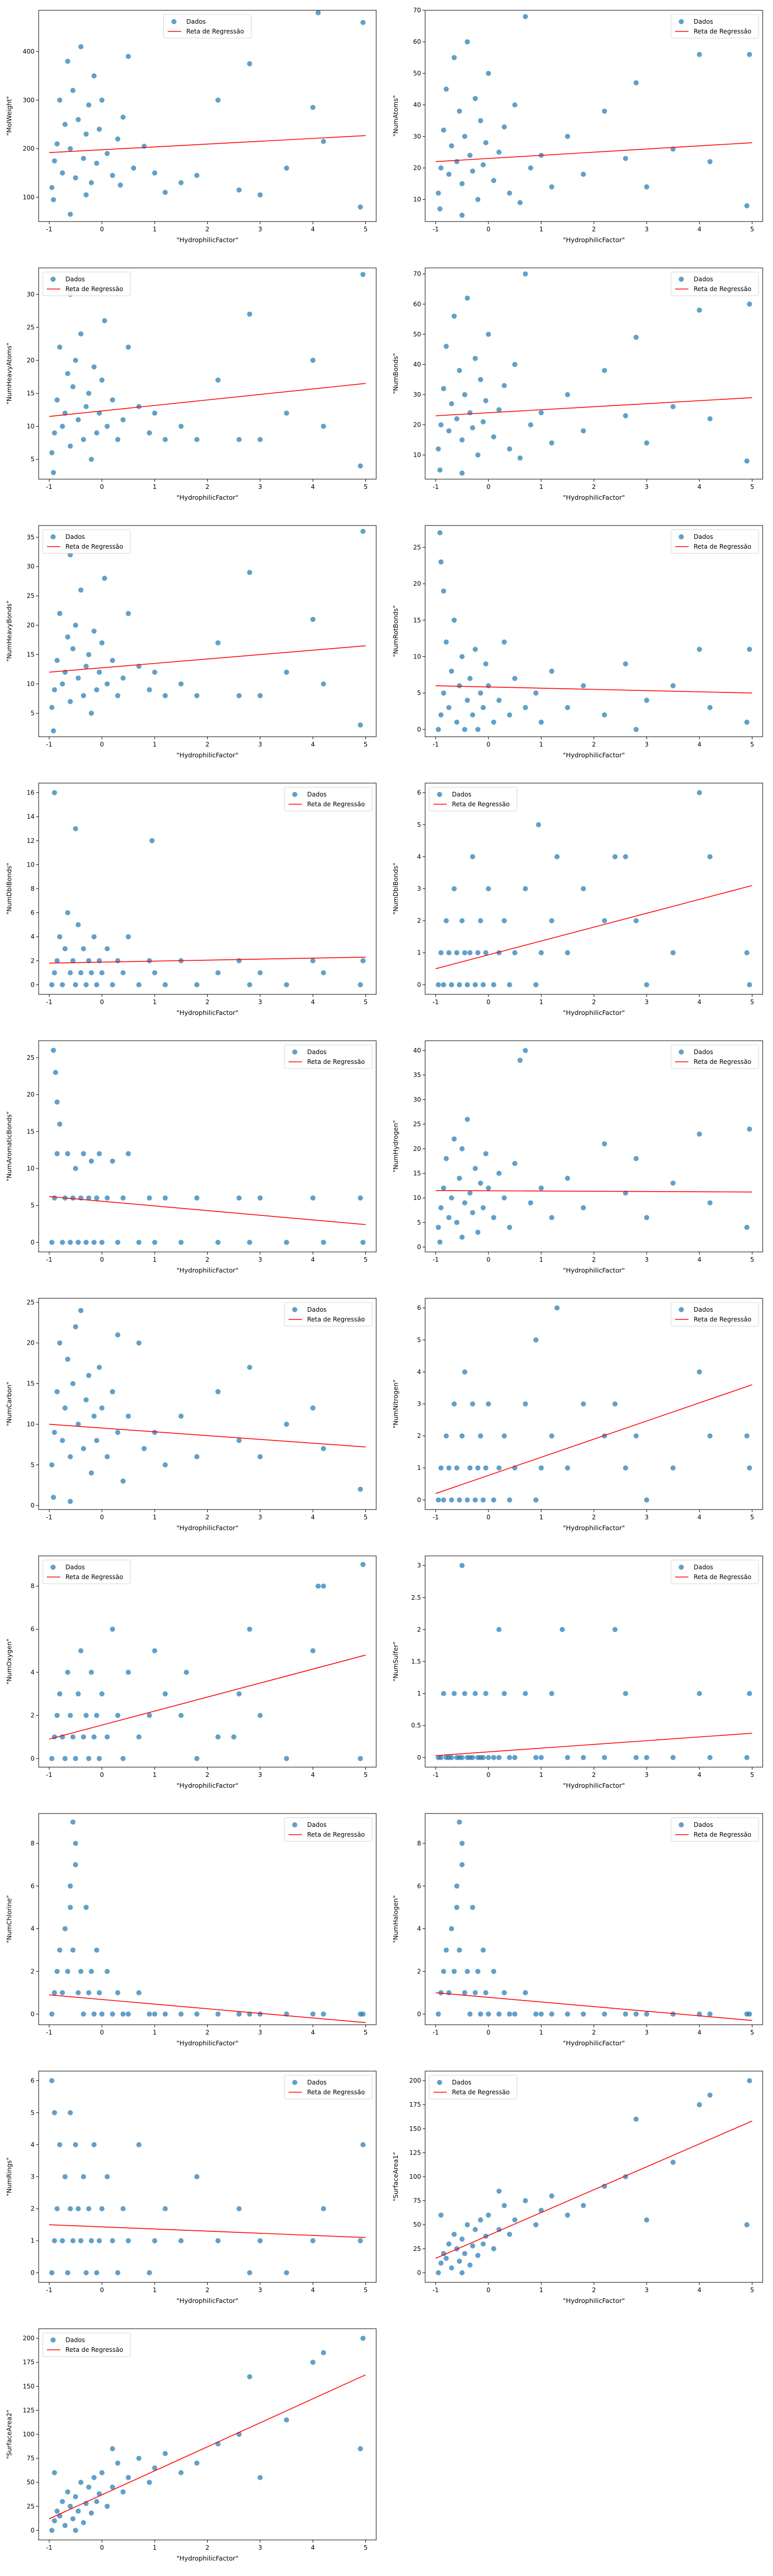 The height and width of the screenshot is (2576, 773). What do you see at coordinates (31, 1302) in the screenshot?
I see `y-tick-label: 25` at bounding box center [31, 1302].